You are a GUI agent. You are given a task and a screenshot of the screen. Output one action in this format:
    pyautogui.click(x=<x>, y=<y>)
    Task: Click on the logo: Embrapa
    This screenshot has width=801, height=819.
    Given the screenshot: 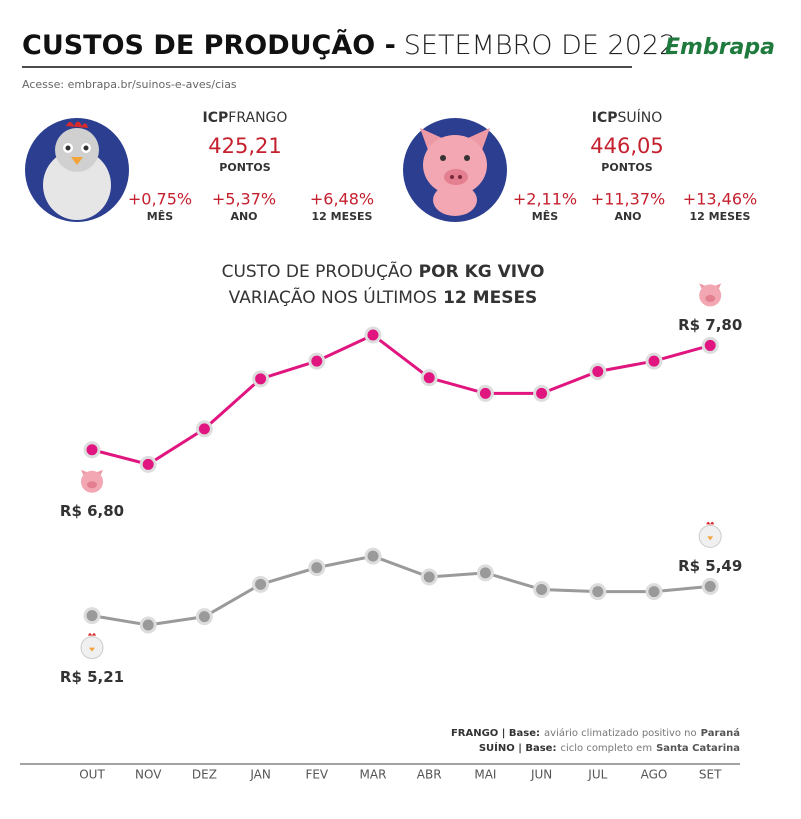 What is the action you would take?
    pyautogui.click(x=720, y=47)
    